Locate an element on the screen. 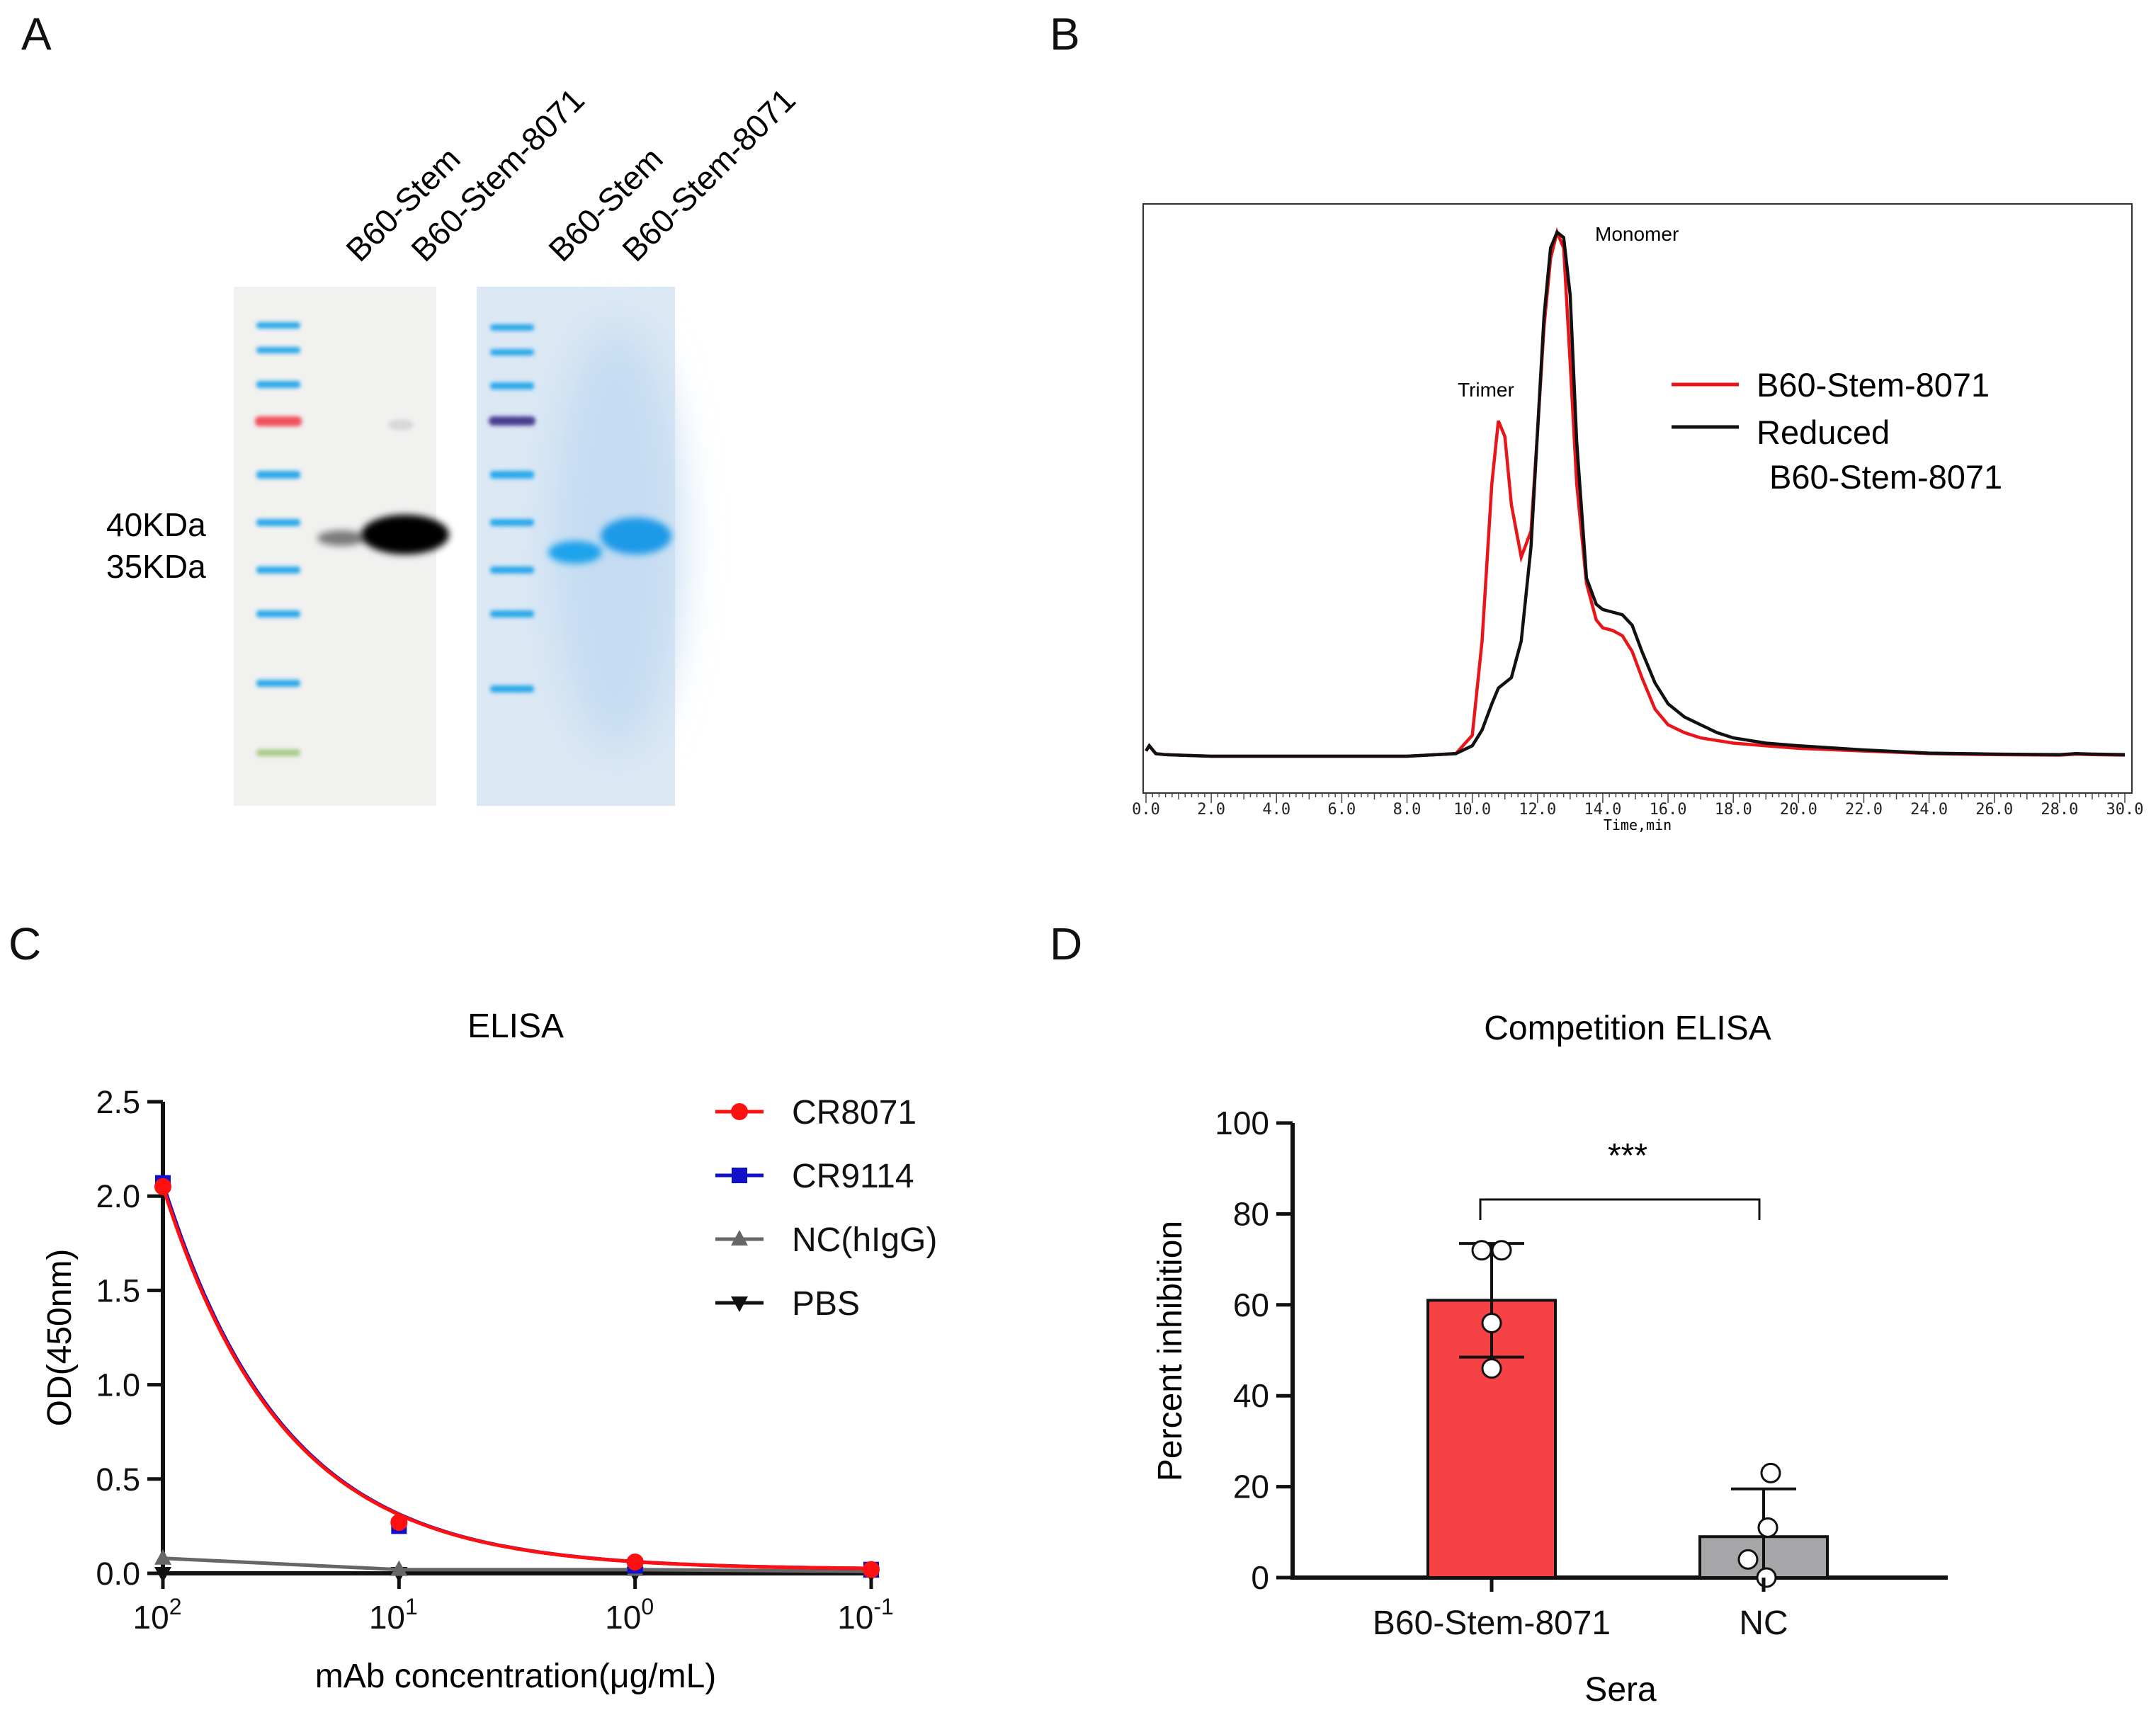  x-tick-label: 14.0 is located at coordinates (1603, 810).